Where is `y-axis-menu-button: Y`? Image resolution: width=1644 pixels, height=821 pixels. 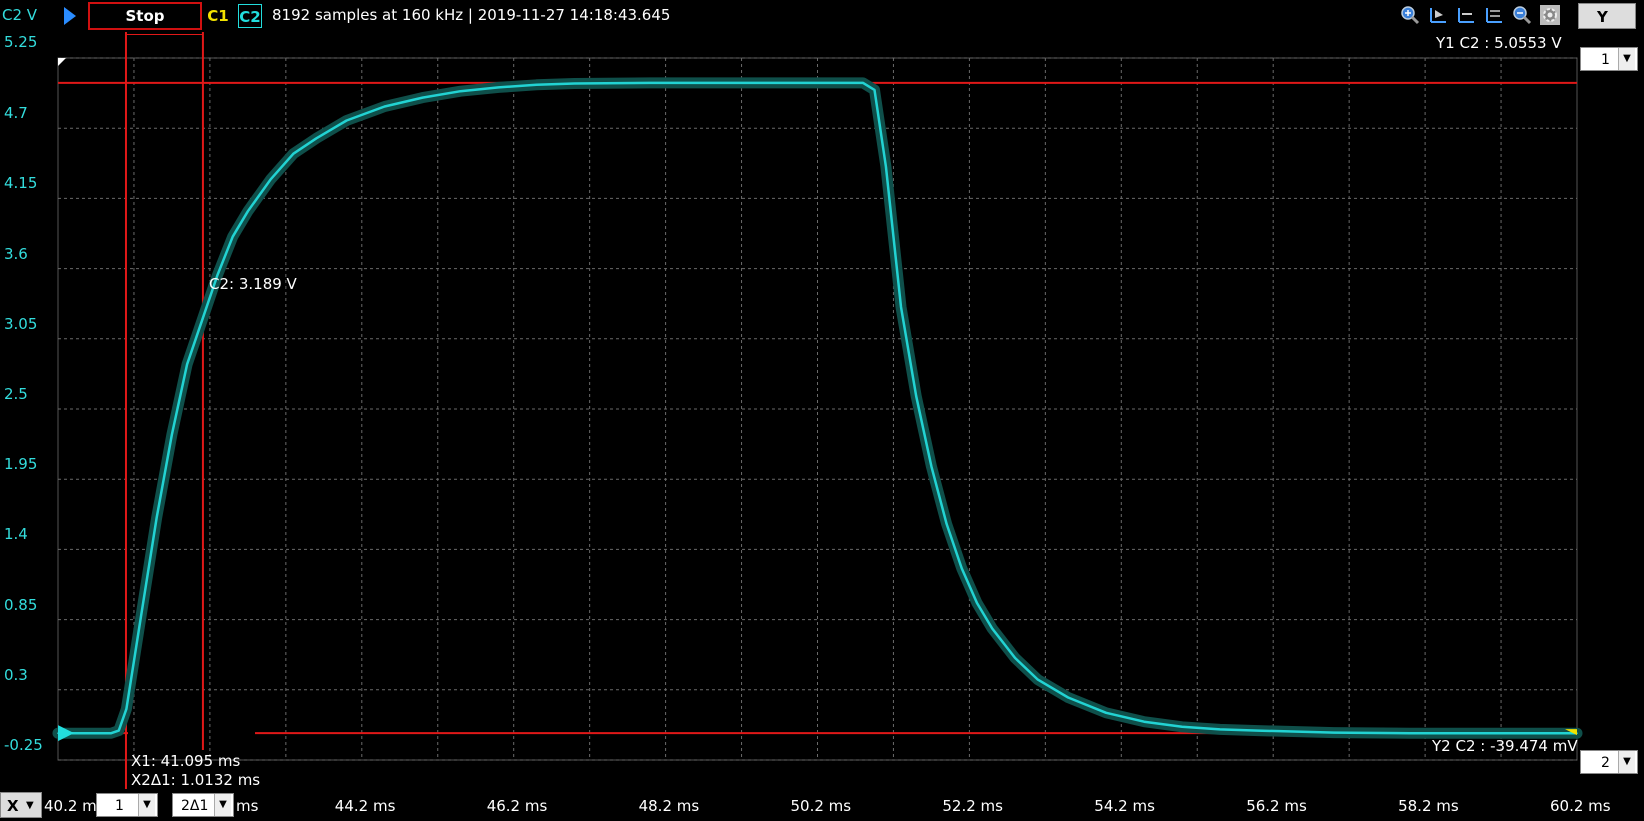 y-axis-menu-button: Y is located at coordinates (1607, 16).